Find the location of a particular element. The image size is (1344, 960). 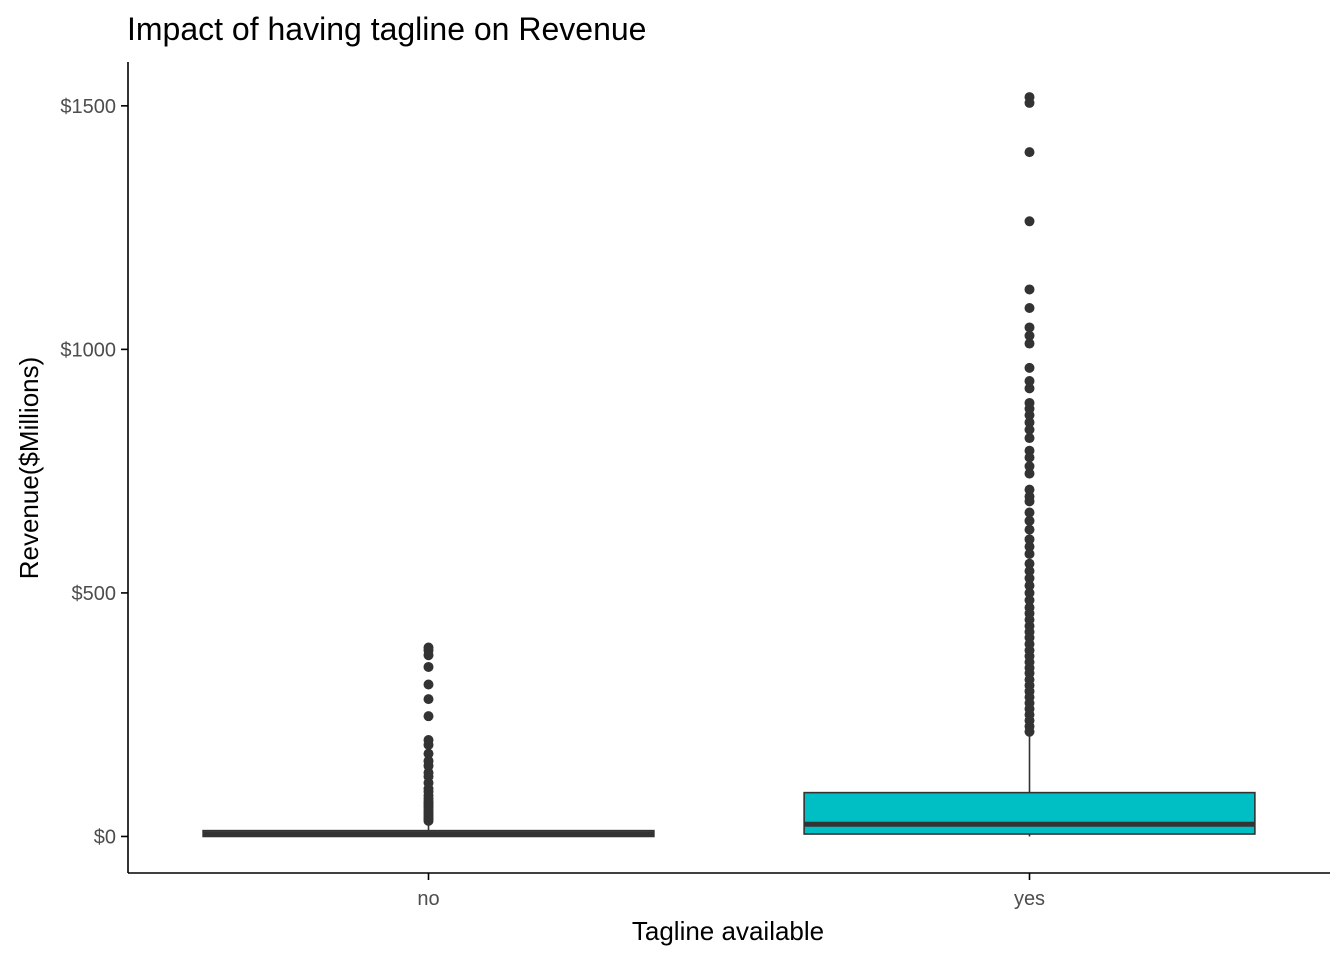

x-axis-ticks: no yes is located at coordinates (731, 891).